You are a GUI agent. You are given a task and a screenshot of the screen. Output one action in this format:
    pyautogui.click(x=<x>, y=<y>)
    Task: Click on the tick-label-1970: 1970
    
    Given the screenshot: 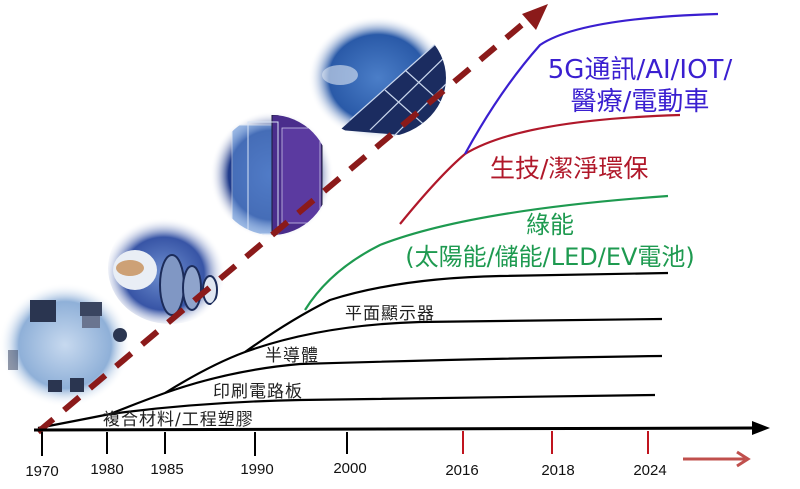 What is the action you would take?
    pyautogui.click(x=42, y=471)
    